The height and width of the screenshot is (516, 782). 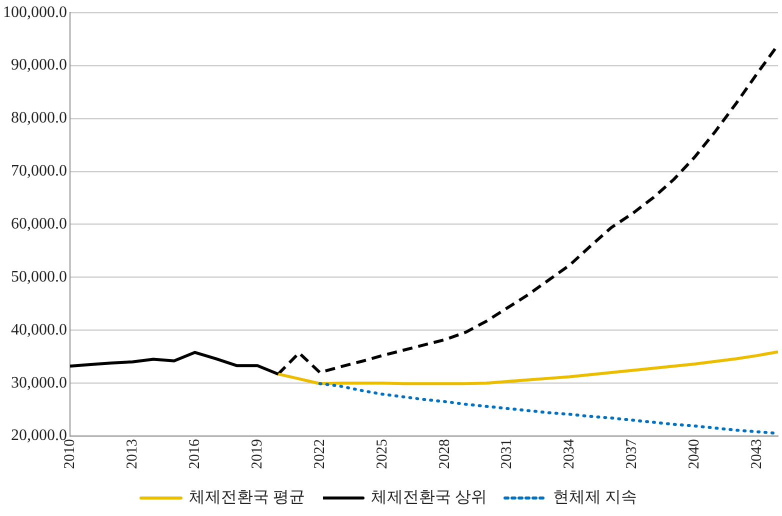 What do you see at coordinates (247, 497) in the screenshot?
I see `legend-label: 체제전환국 평균` at bounding box center [247, 497].